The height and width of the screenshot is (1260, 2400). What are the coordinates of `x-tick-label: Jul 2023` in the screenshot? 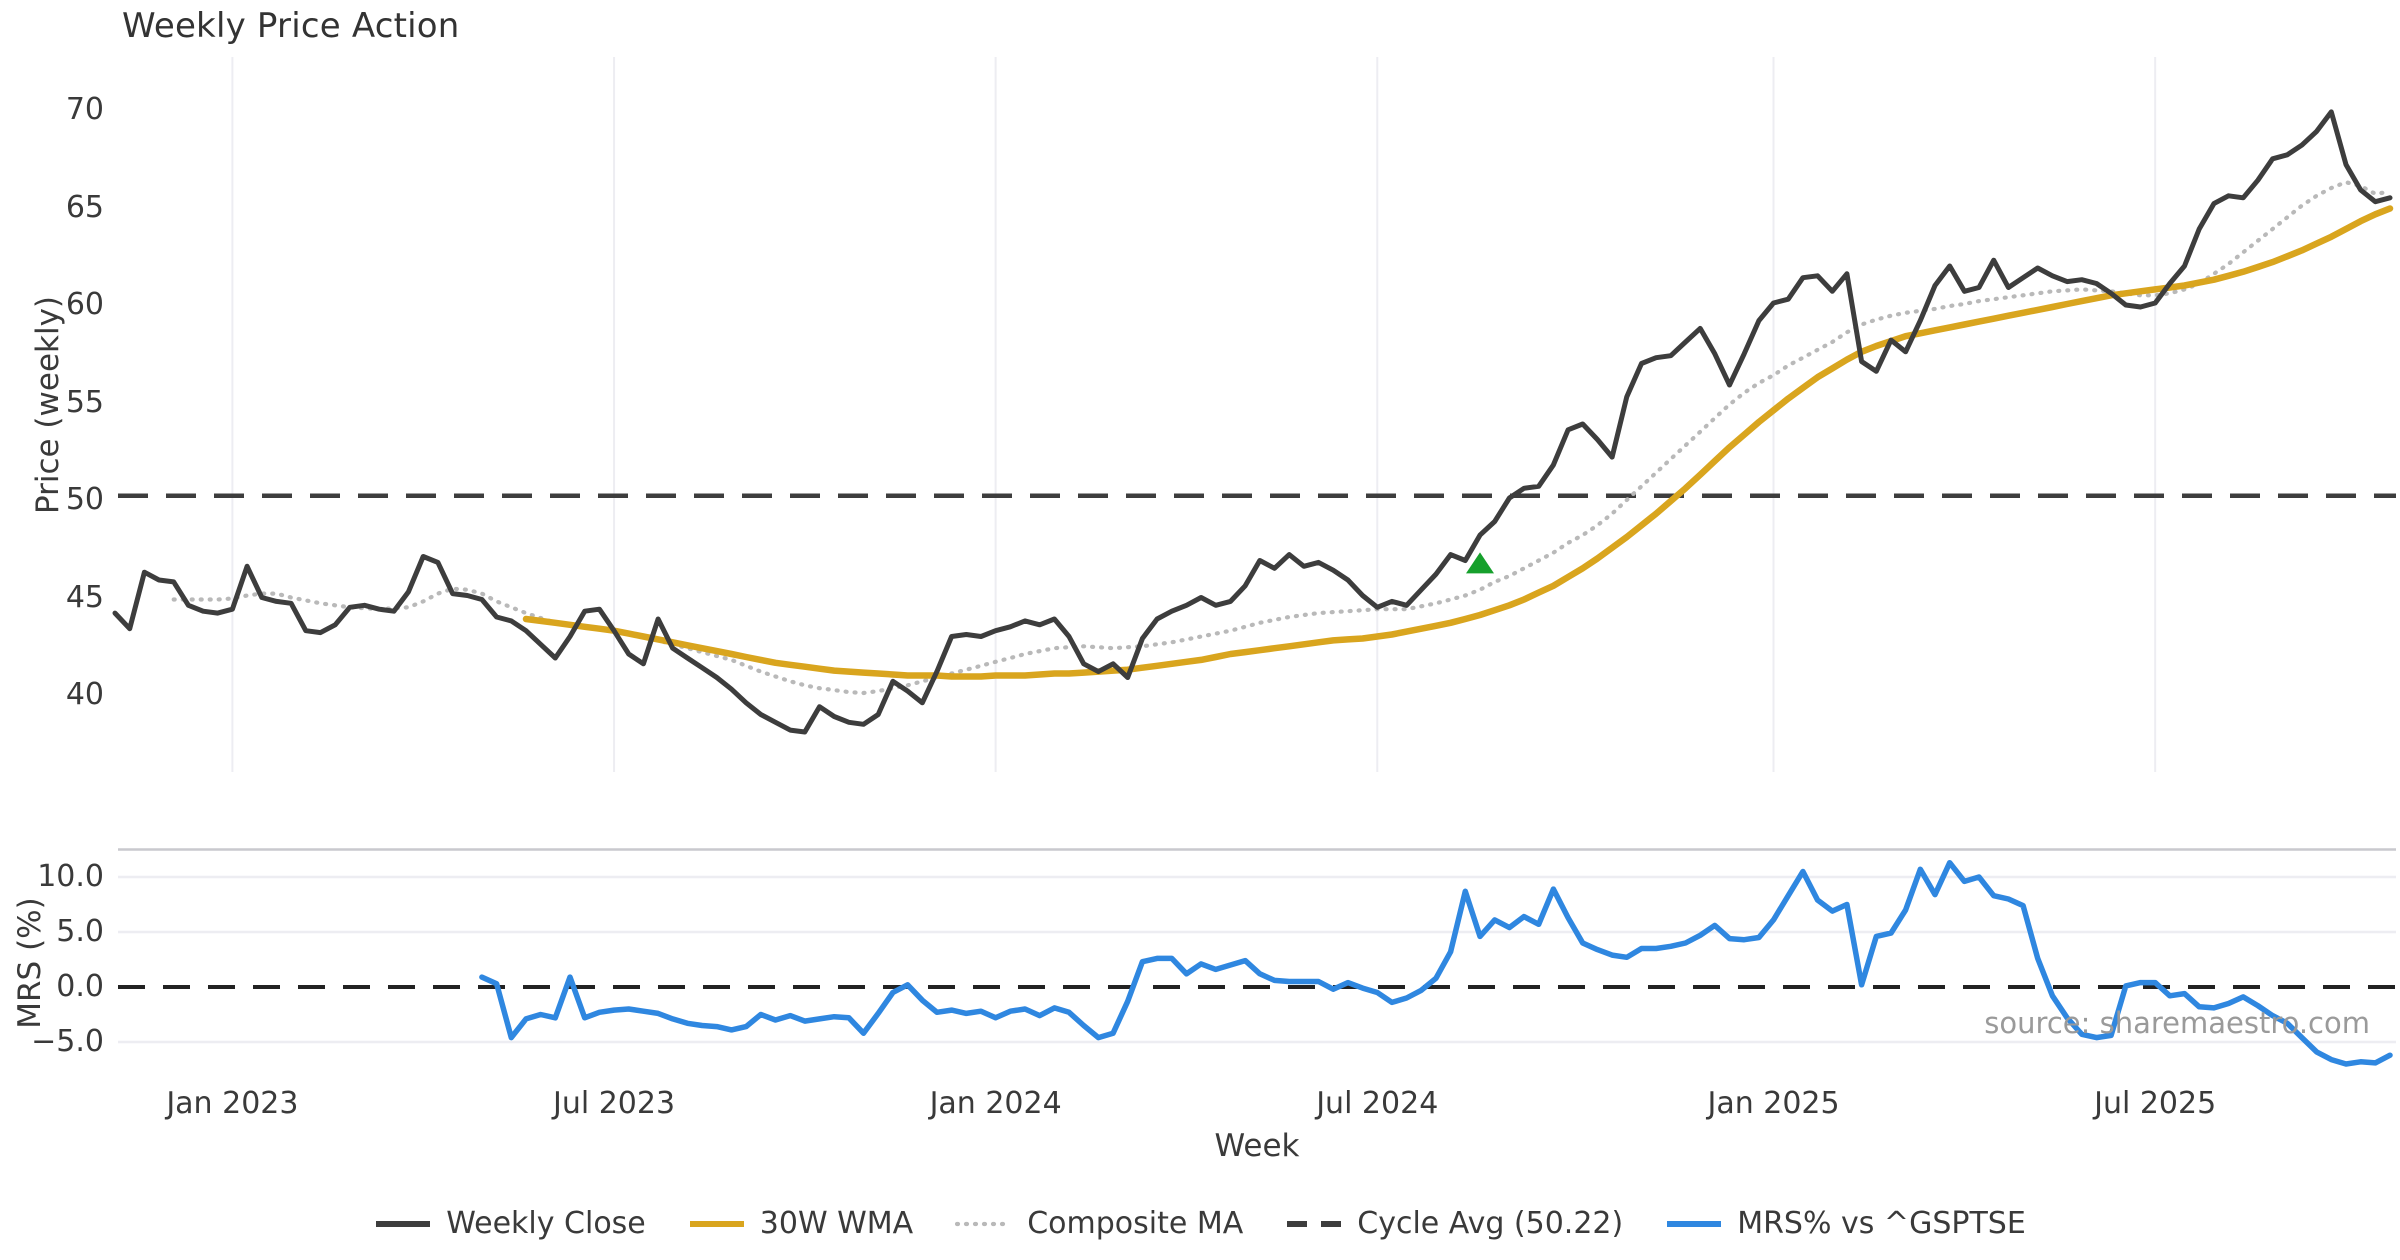 It's located at (614, 1103).